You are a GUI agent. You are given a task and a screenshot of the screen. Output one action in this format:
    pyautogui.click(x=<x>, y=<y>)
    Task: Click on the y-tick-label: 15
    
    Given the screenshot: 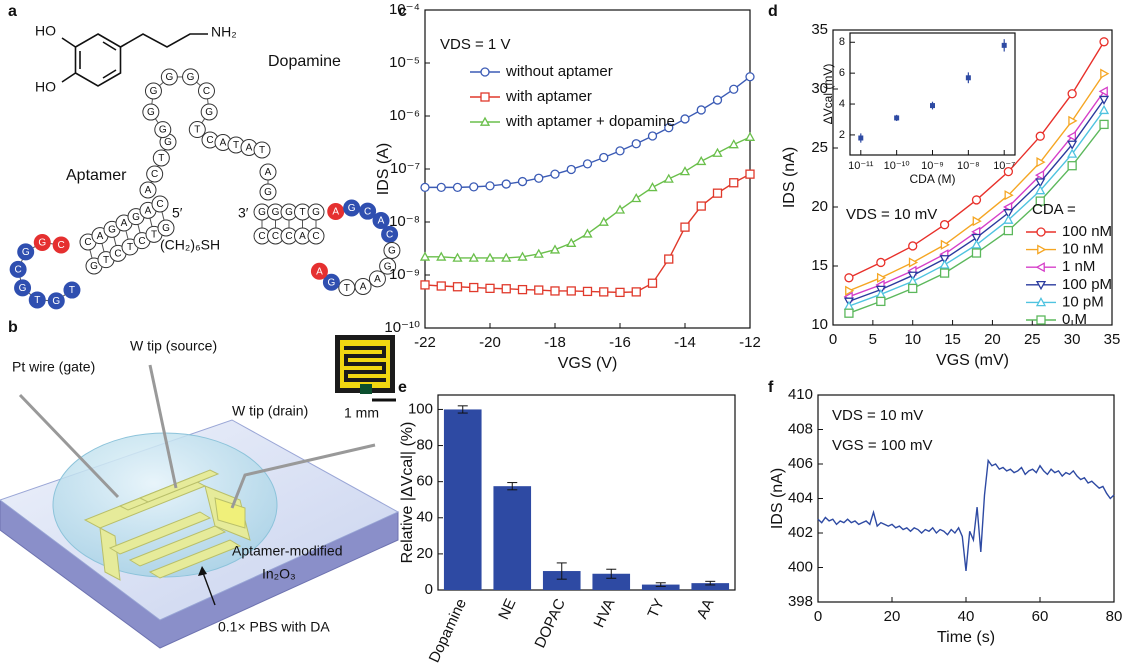 What is the action you would take?
    pyautogui.click(x=819, y=265)
    